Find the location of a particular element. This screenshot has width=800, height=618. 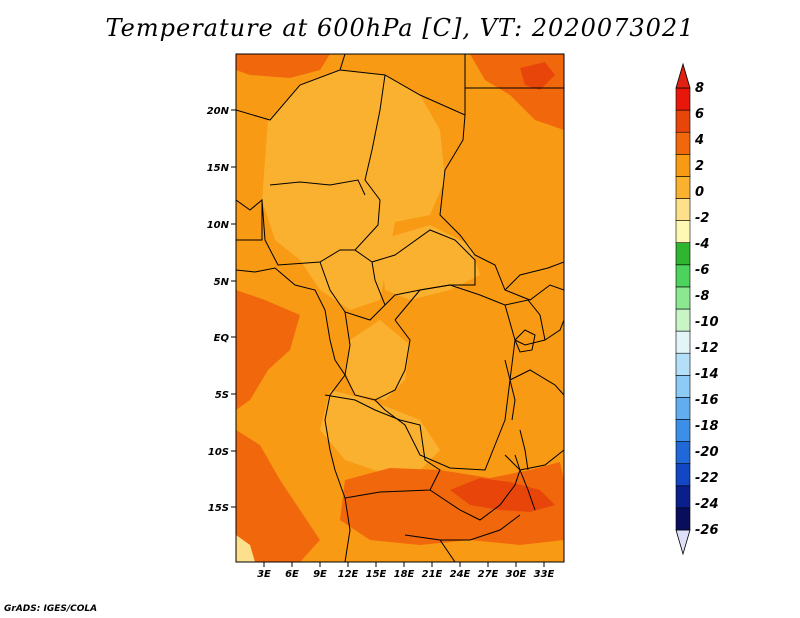

lat-tick-label: 15N is located at coordinates (218, 168).